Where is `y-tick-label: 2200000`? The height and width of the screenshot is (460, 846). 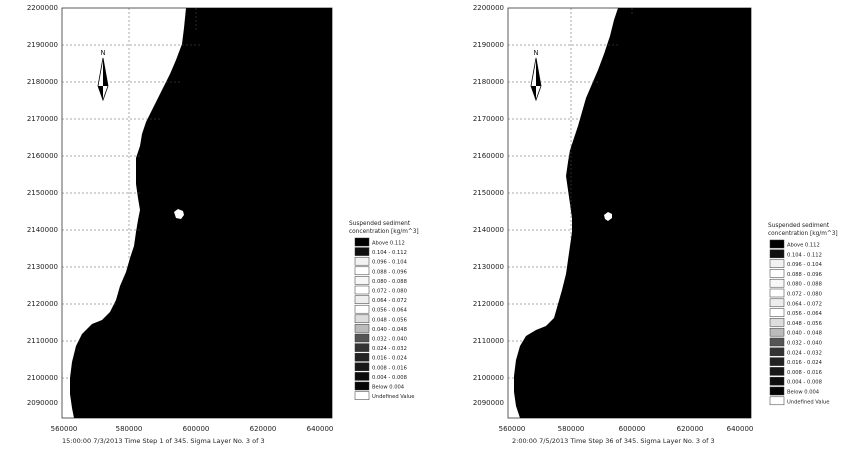
y-tick-label: 2200000 is located at coordinates (488, 8).